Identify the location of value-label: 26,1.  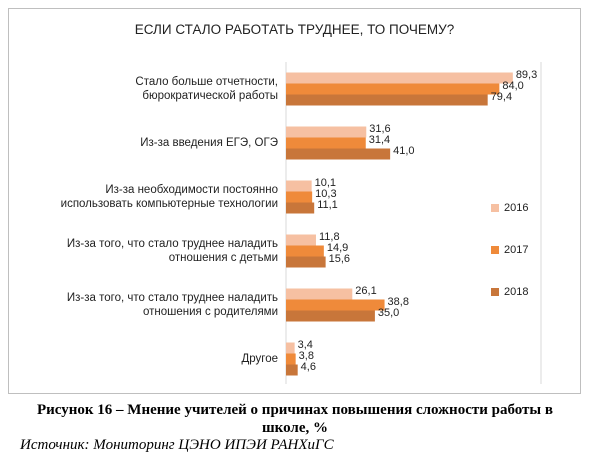
(365, 291).